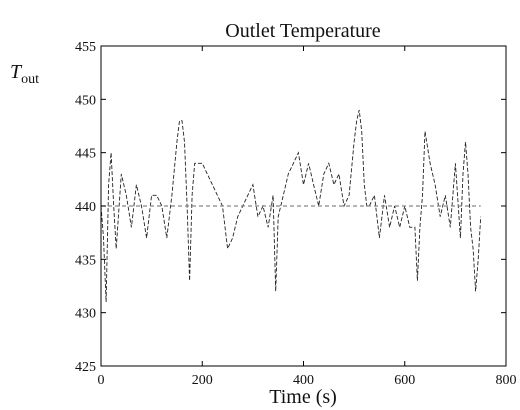  What do you see at coordinates (85, 207) in the screenshot?
I see `y-tick-label: 440` at bounding box center [85, 207].